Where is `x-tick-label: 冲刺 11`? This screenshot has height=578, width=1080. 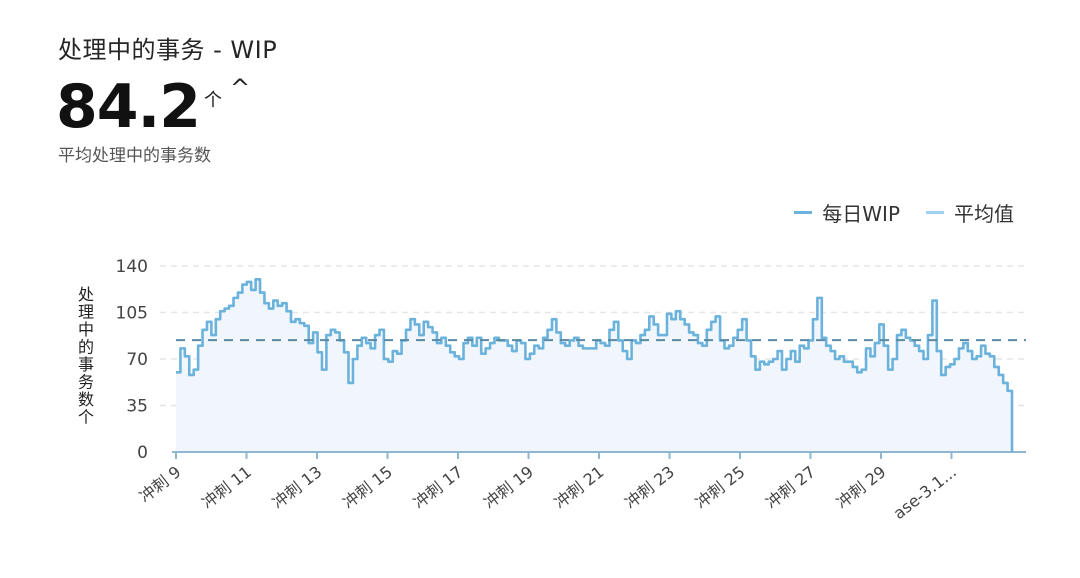 x-tick-label: 冲刺 11 is located at coordinates (226, 487).